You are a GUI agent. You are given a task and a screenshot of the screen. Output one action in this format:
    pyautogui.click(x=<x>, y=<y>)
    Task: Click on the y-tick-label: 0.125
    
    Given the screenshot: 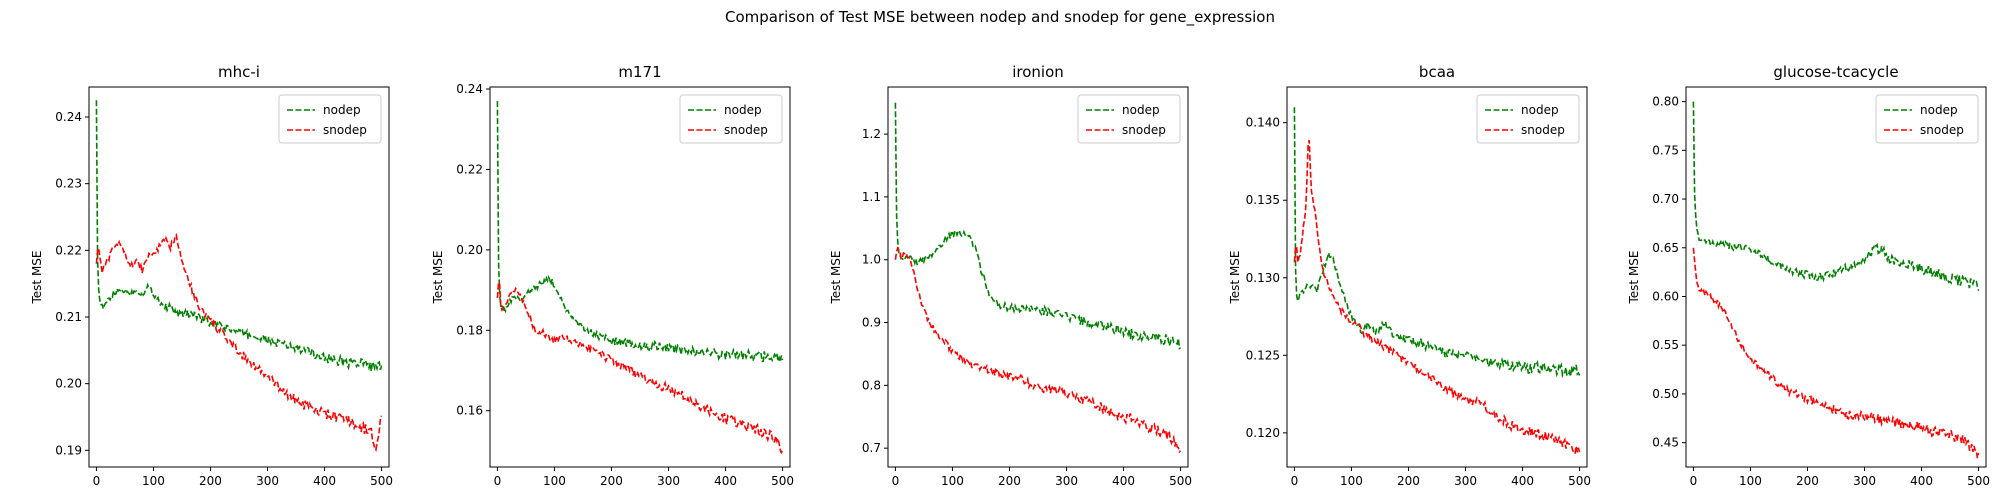 What is the action you would take?
    pyautogui.click(x=1263, y=355)
    